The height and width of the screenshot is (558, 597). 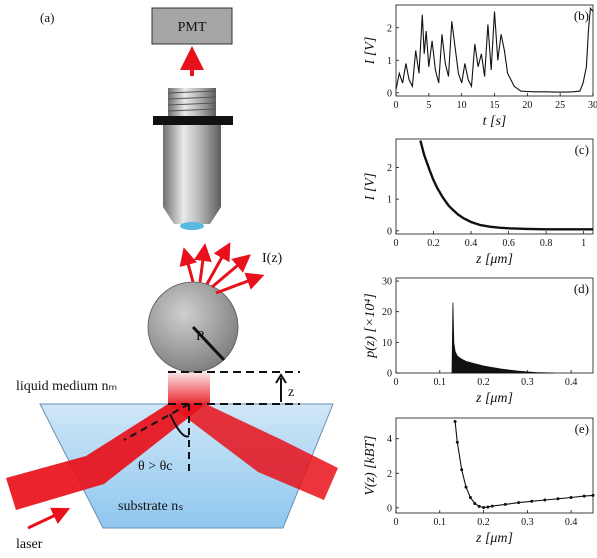 What do you see at coordinates (151, 506) in the screenshot?
I see `substrate-label: substrate nₛ` at bounding box center [151, 506].